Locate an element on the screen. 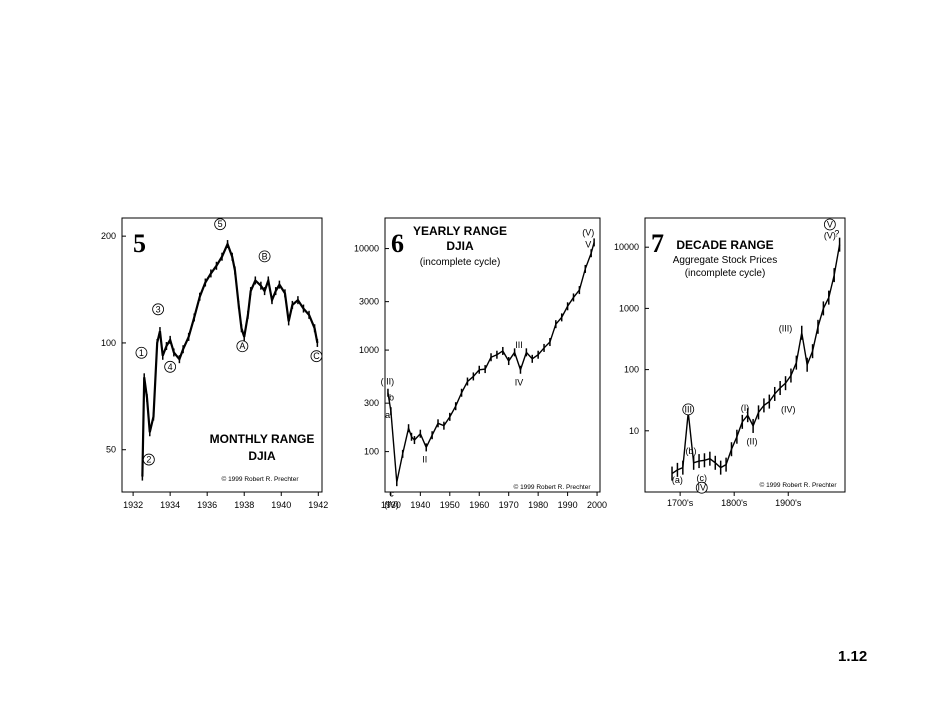  x-tick-label: 1800's is located at coordinates (734, 503).